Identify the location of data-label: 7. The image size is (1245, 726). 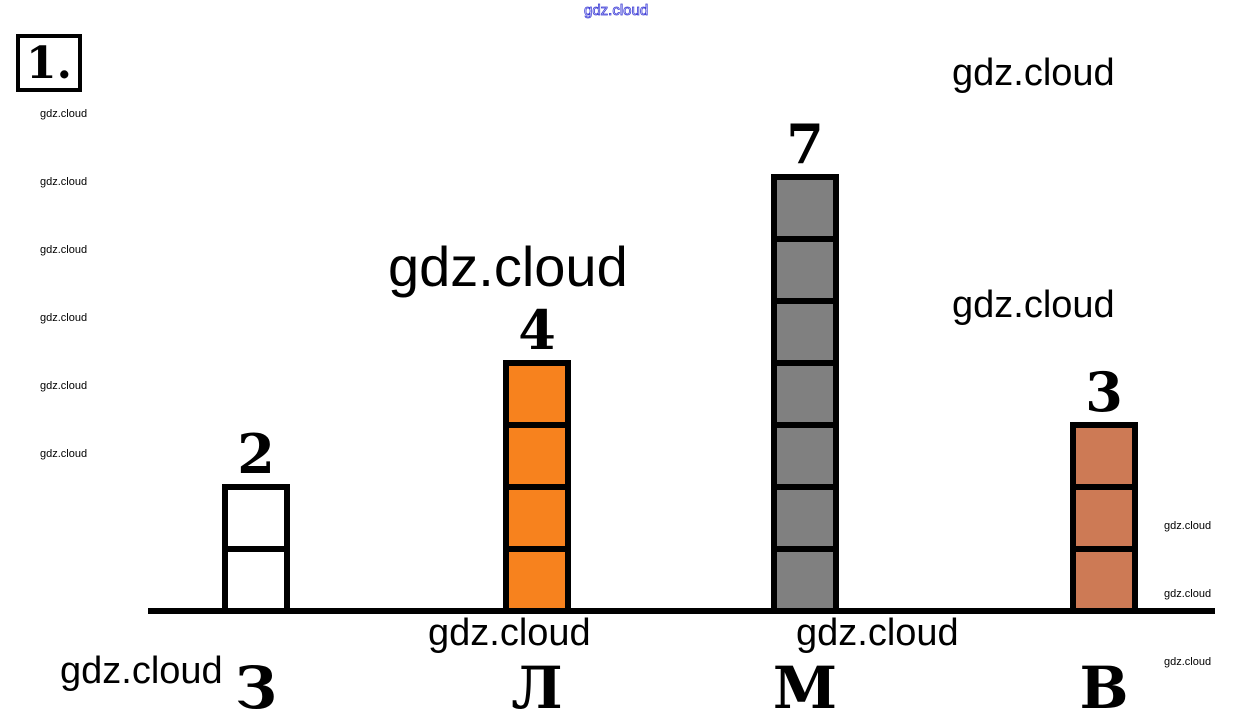
(805, 144).